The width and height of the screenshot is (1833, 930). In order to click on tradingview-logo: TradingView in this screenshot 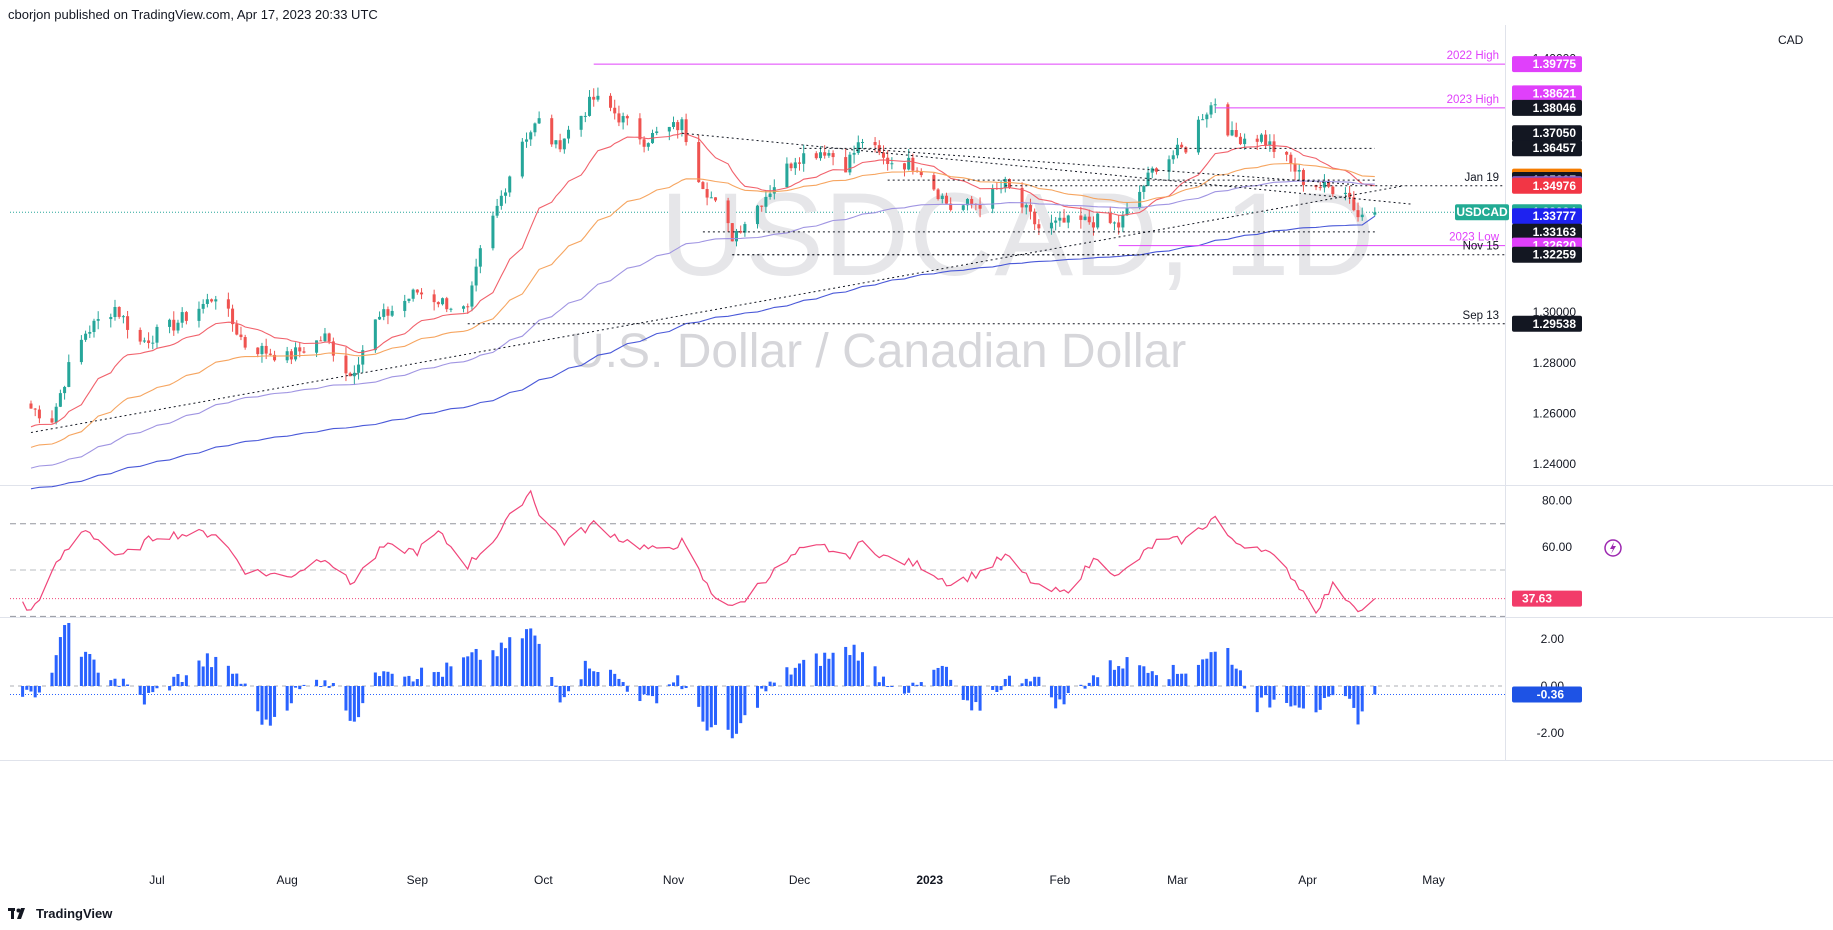, I will do `click(60, 913)`.